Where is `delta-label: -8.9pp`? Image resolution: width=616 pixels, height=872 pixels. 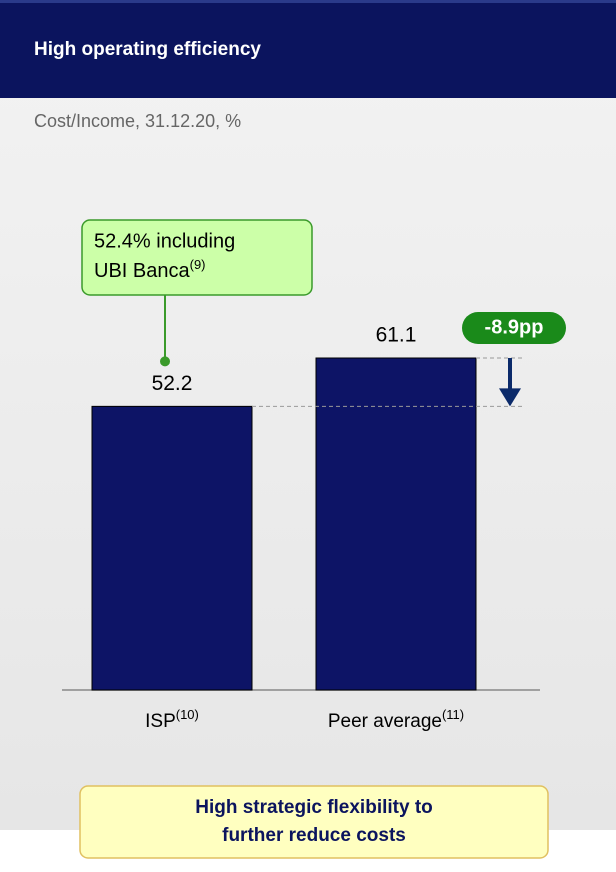 delta-label: -8.9pp is located at coordinates (514, 327).